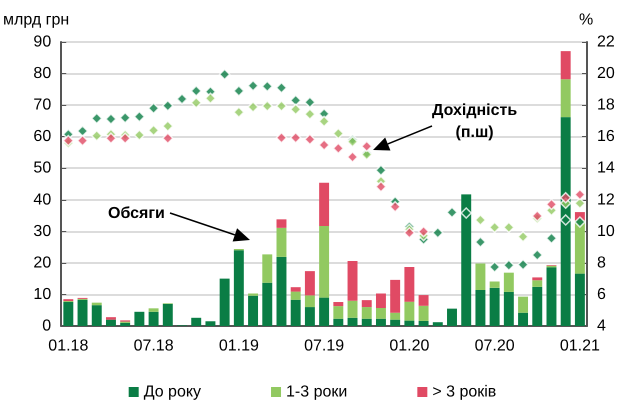 The width and height of the screenshot is (625, 405). What do you see at coordinates (464, 392) in the screenshot?
I see `legend-label: > 3 років` at bounding box center [464, 392].